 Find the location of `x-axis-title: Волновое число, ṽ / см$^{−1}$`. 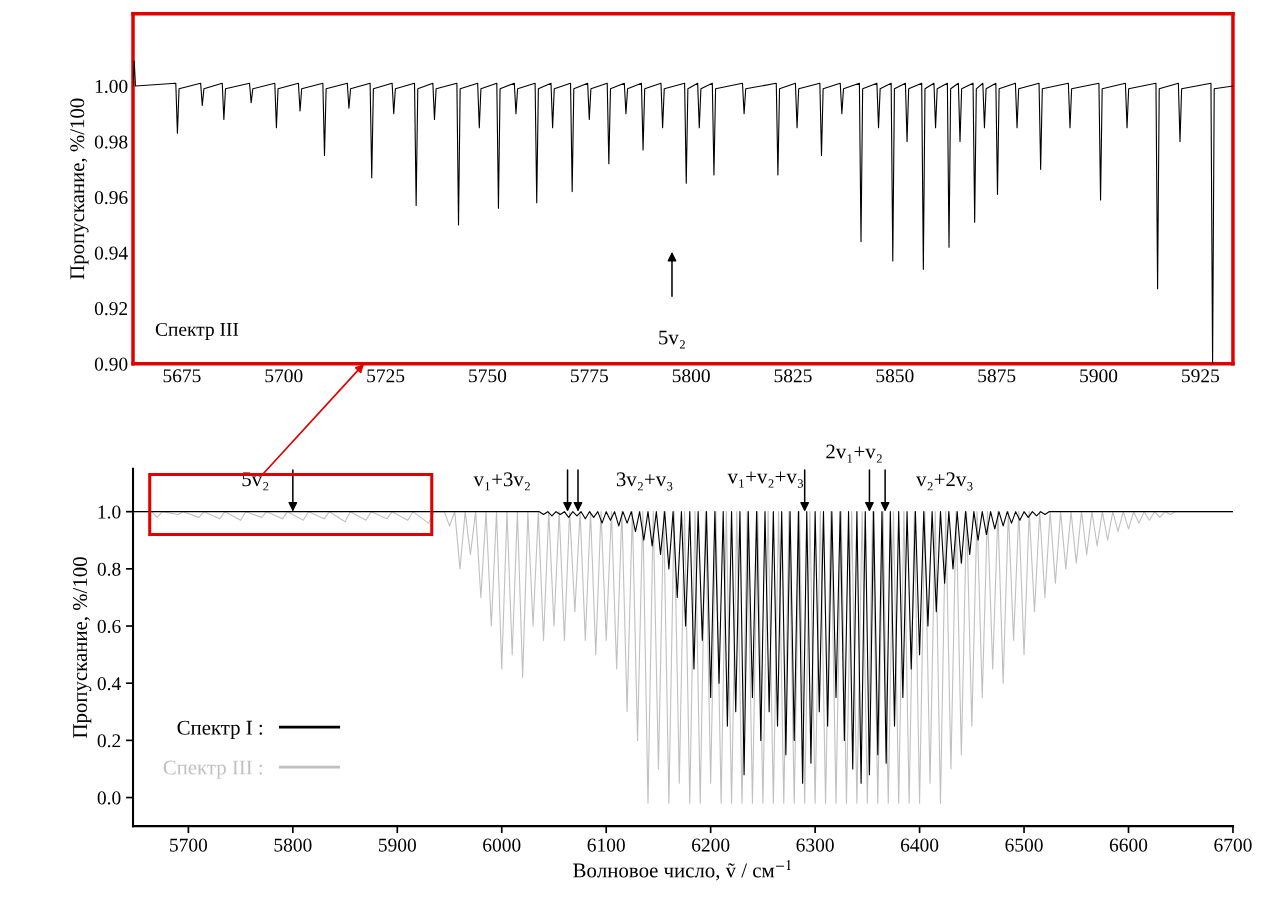

x-axis-title: Волновое число, ṽ / см$^{−1}$ is located at coordinates (682, 870).